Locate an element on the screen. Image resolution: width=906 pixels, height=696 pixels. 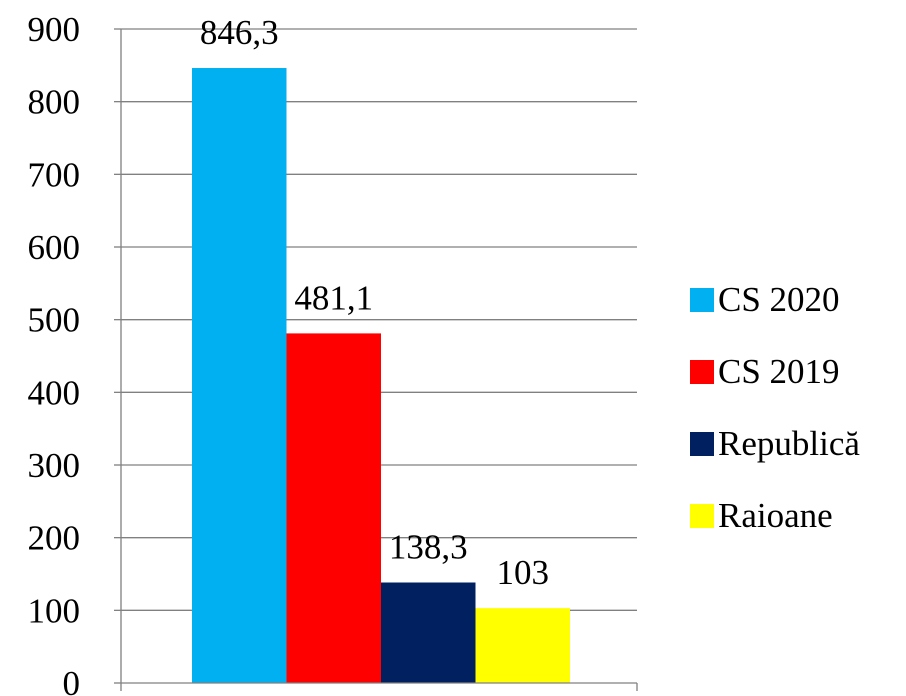
y-tick-label: 700 is located at coordinates (54, 174).